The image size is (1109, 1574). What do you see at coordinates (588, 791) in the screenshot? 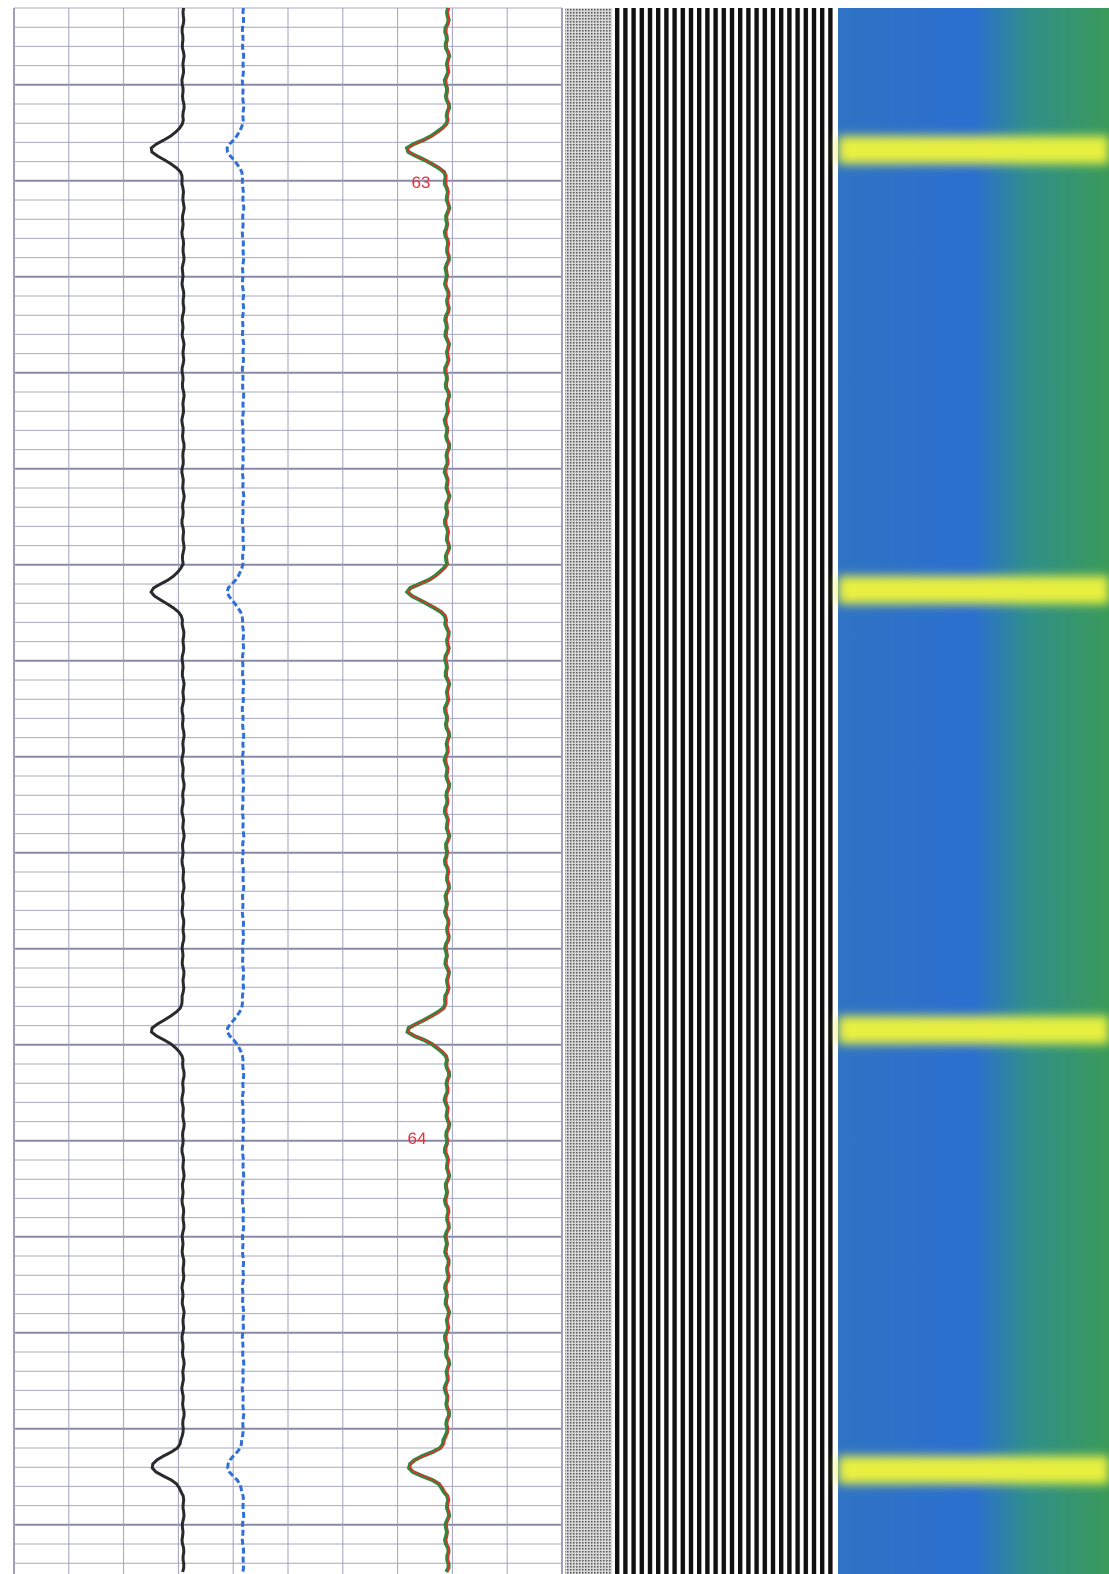
I see `vdl-shade` at bounding box center [588, 791].